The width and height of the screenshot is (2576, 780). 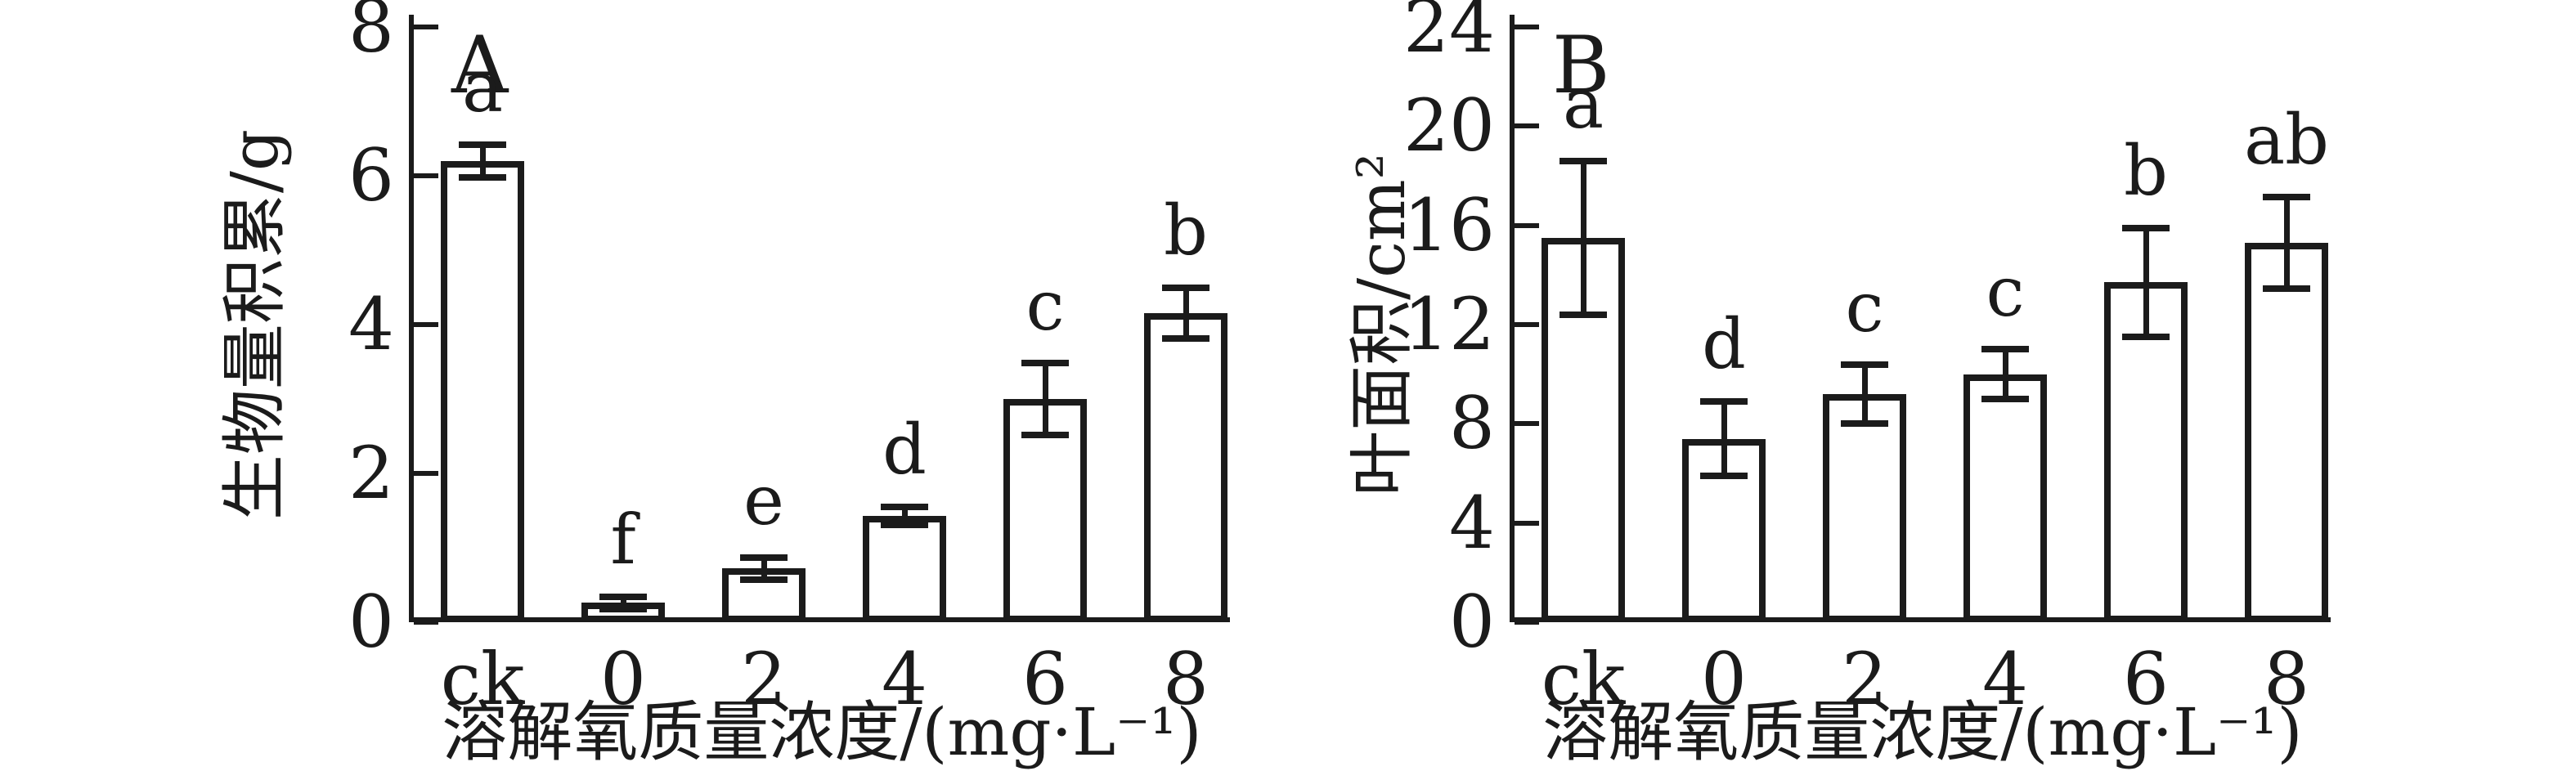 I want to click on sig-letter-0: d, so click(x=1724, y=345).